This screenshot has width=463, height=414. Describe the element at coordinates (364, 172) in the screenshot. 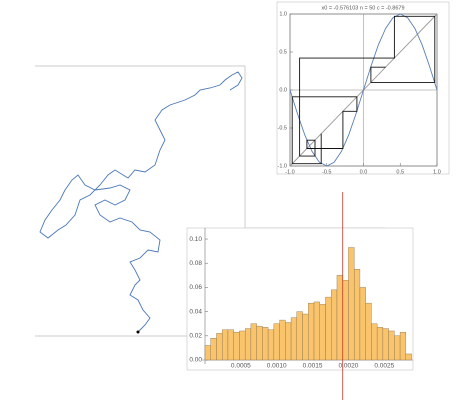

I see `x-tick-label: 0.0` at that location.